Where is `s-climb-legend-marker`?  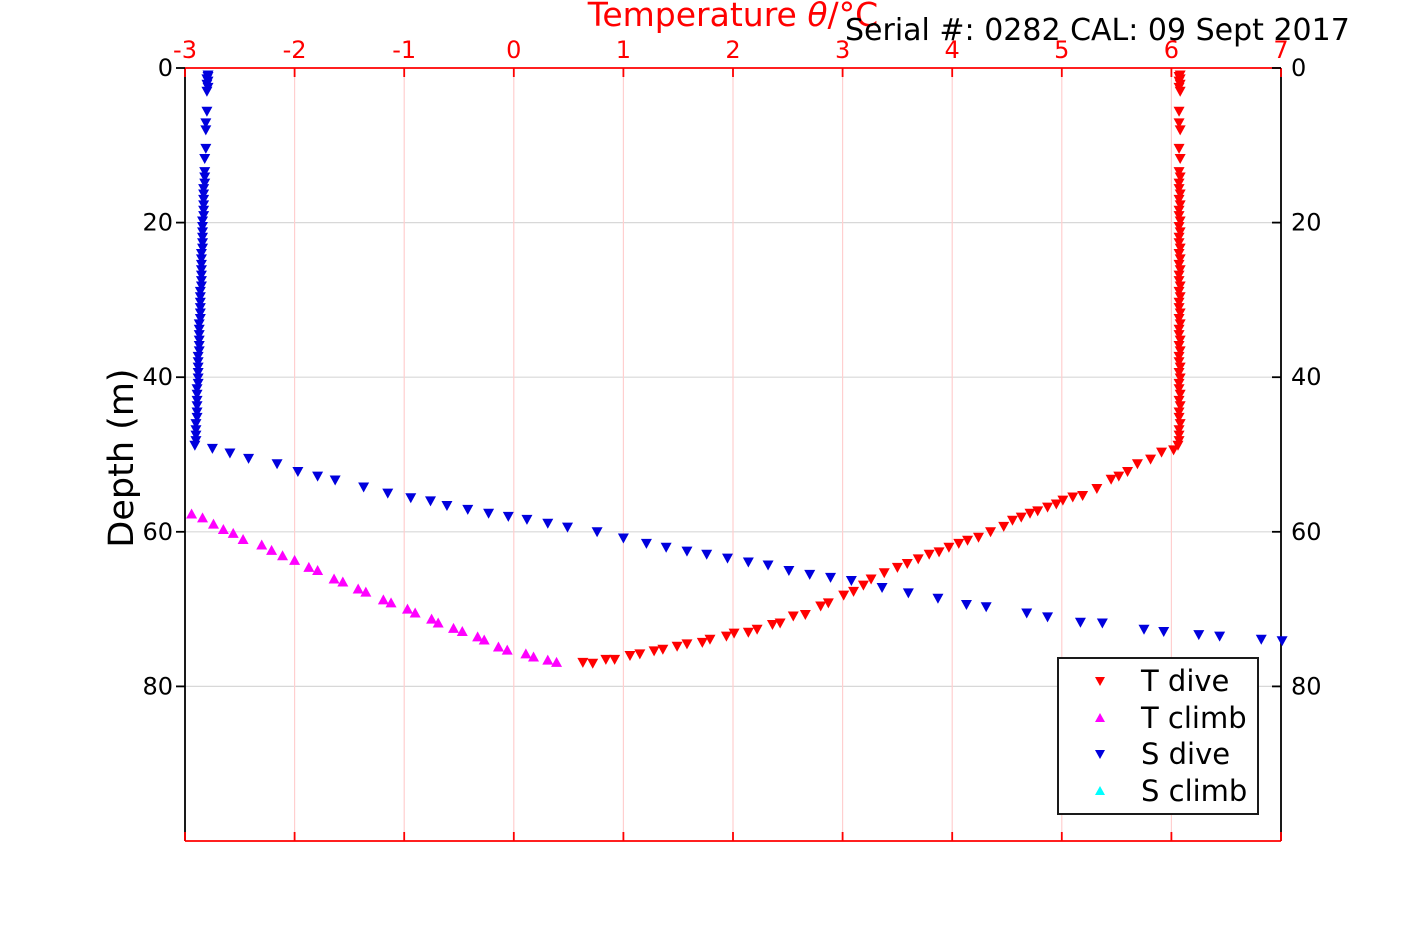
s-climb-legend-marker is located at coordinates (1100, 790).